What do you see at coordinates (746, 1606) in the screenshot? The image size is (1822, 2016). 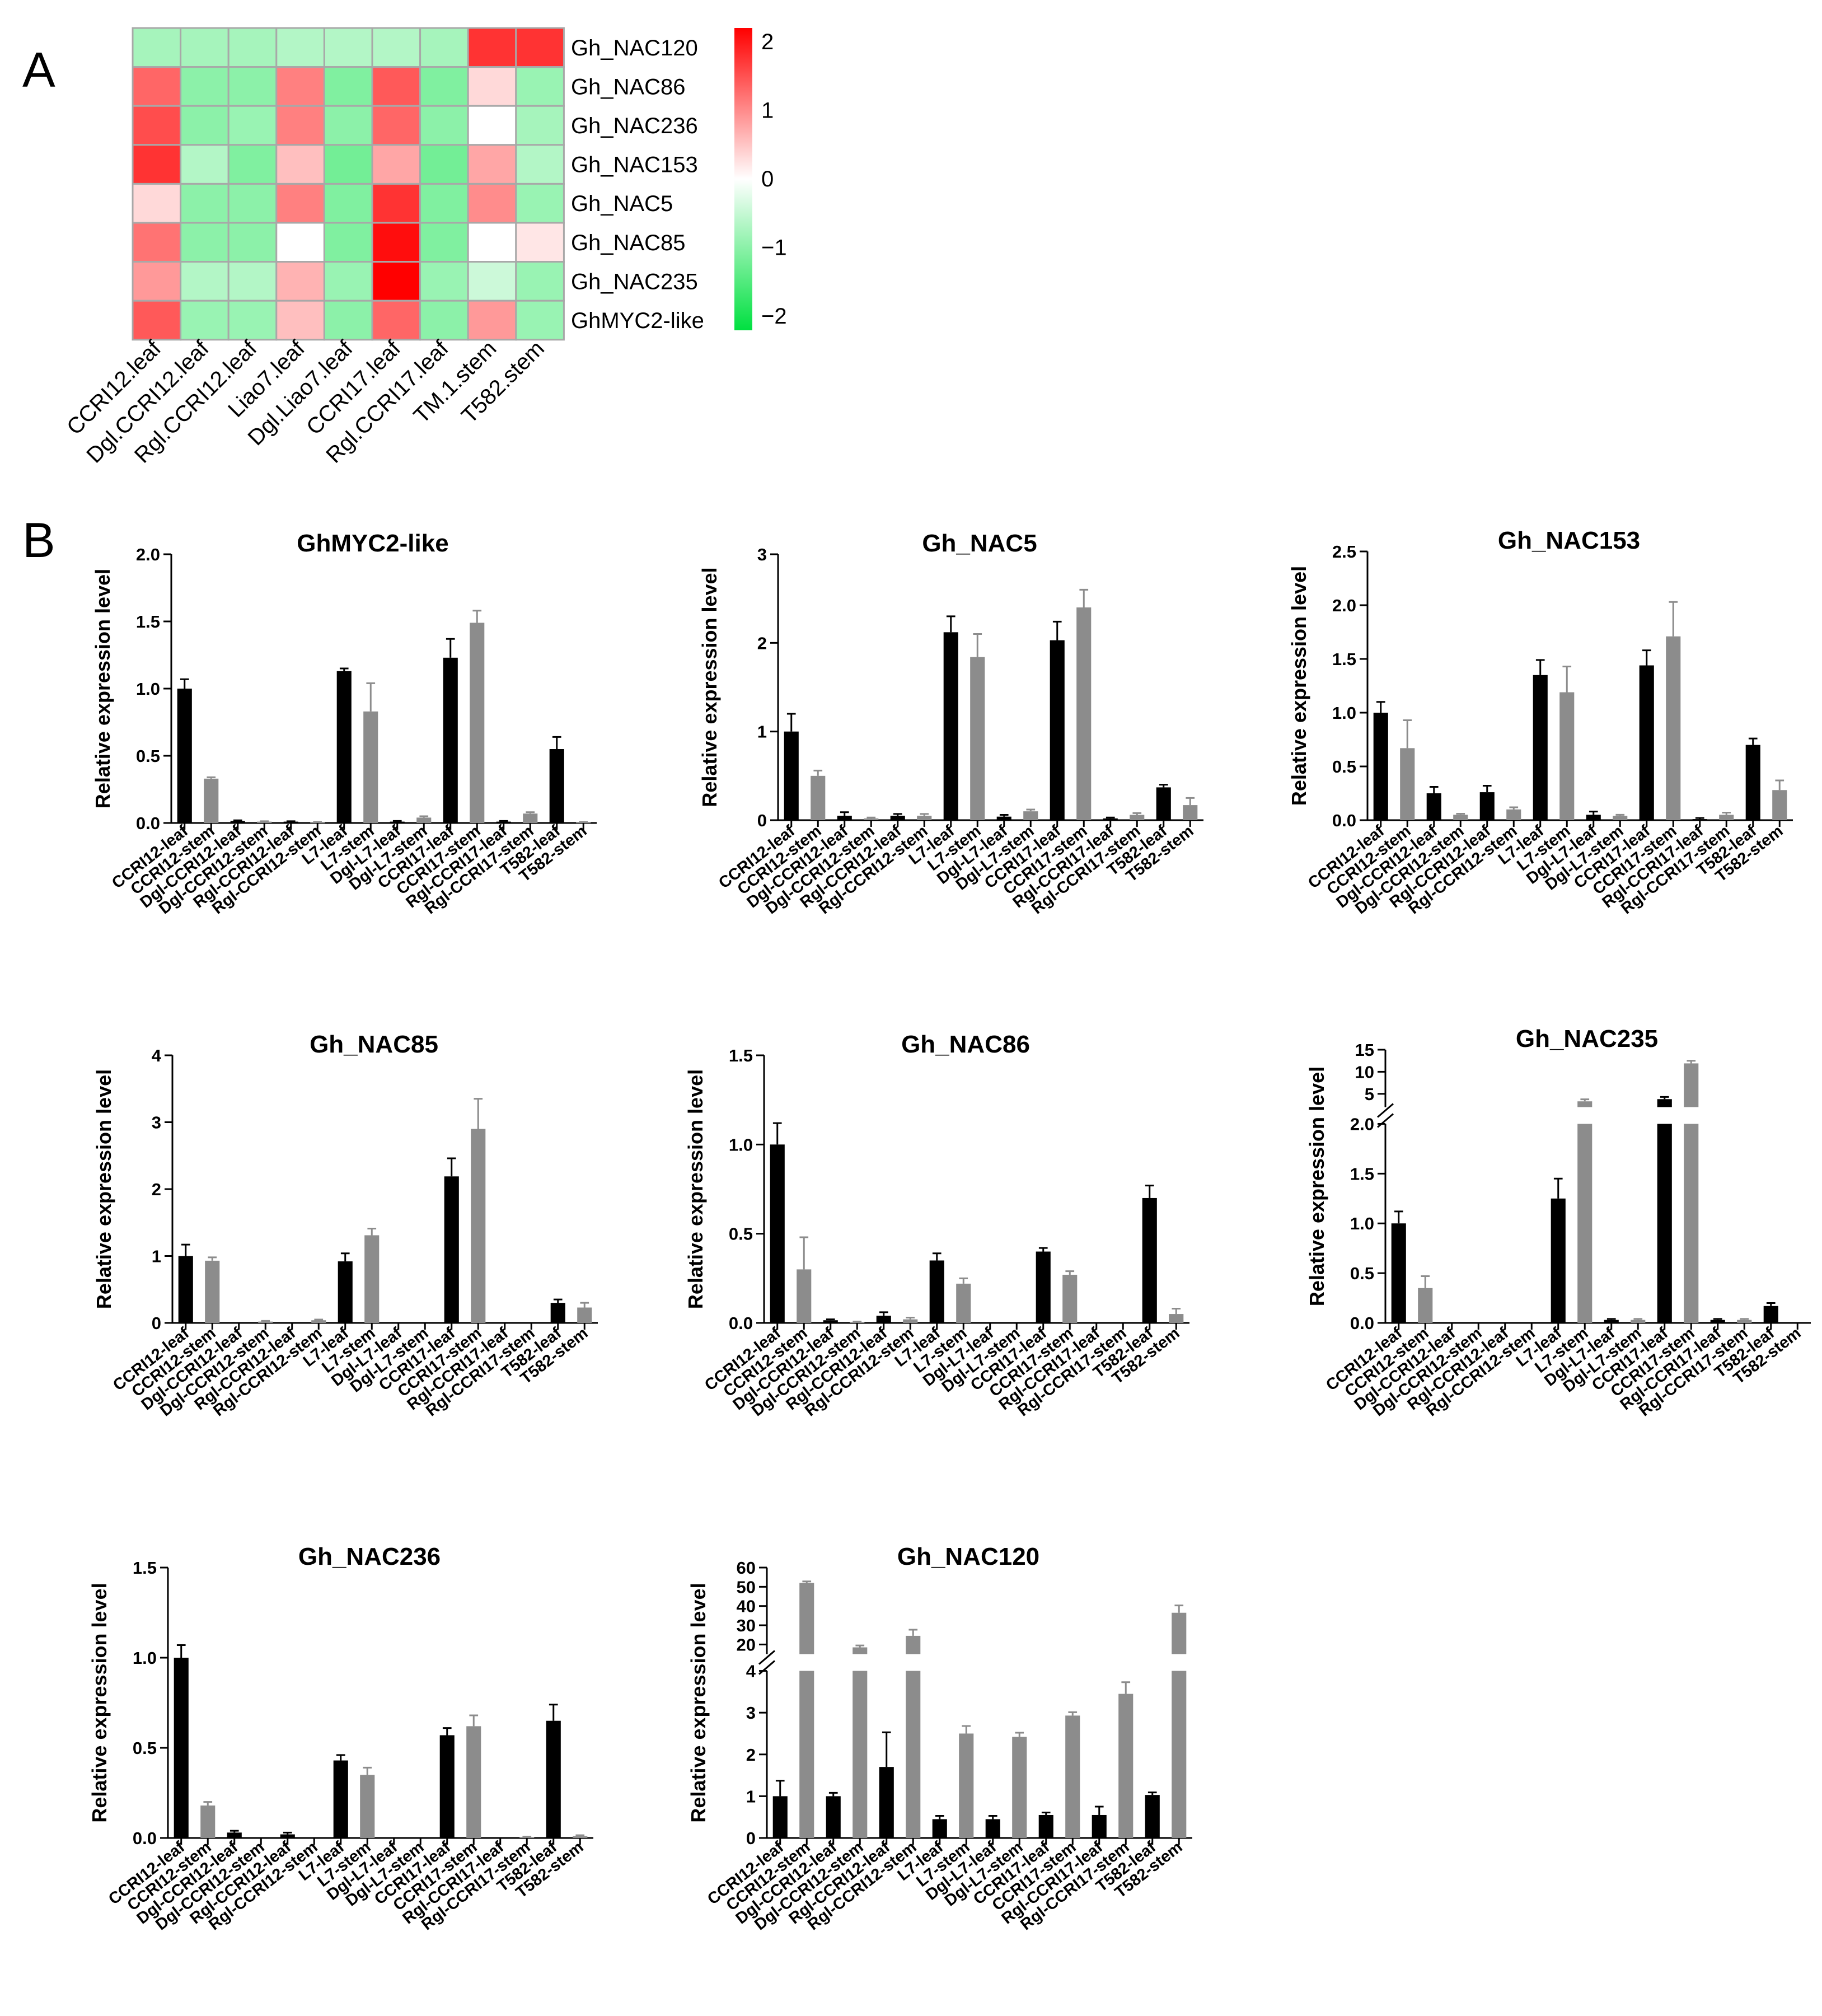 I see `y-tick-label: 40` at bounding box center [746, 1606].